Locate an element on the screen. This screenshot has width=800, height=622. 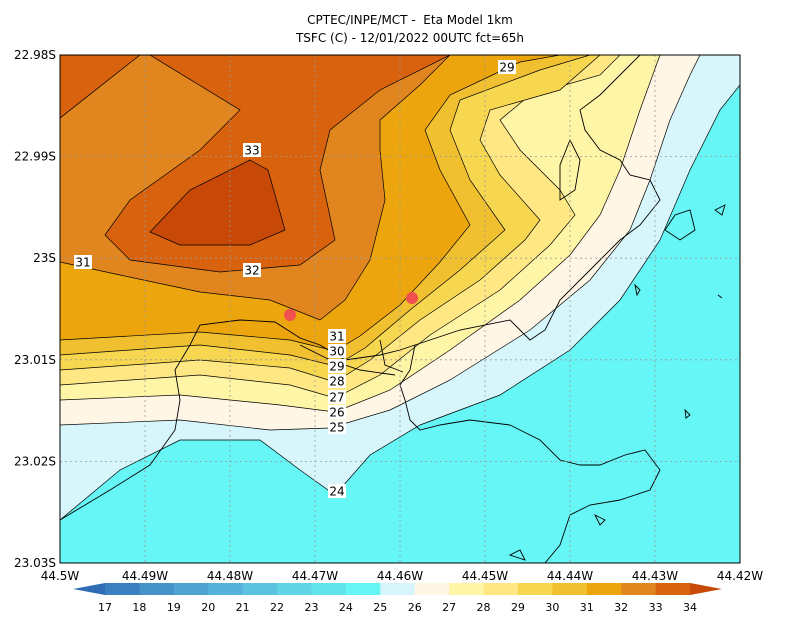
contour-label: 24 is located at coordinates (336, 492).